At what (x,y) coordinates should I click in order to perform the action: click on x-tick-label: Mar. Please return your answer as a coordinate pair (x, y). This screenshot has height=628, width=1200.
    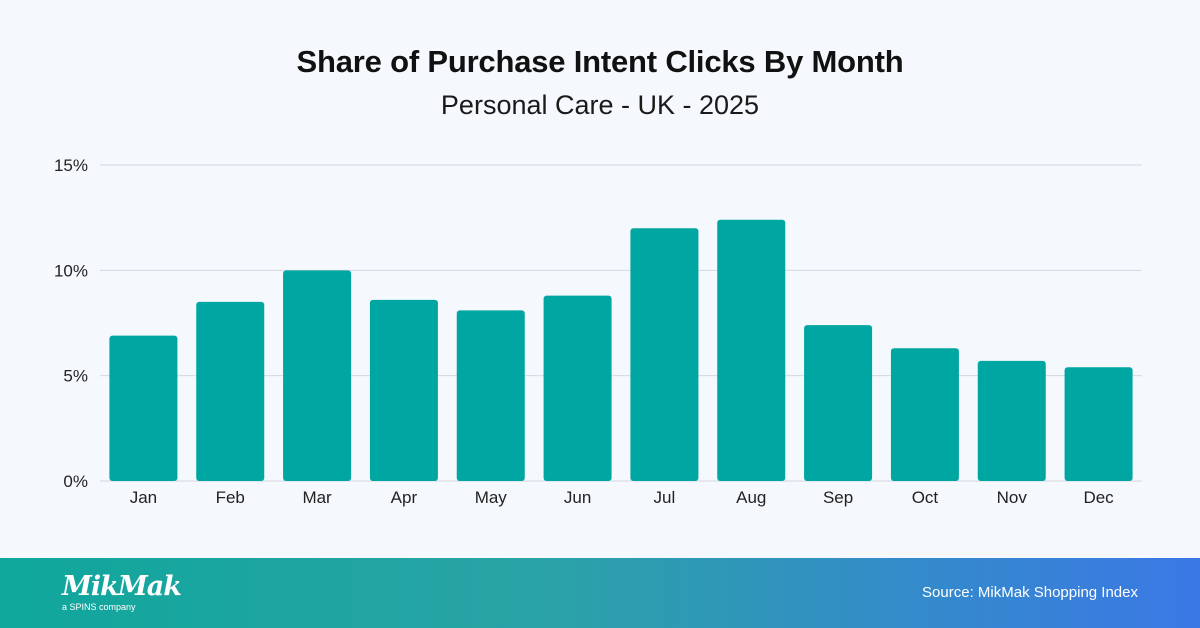
    Looking at the image, I should click on (317, 497).